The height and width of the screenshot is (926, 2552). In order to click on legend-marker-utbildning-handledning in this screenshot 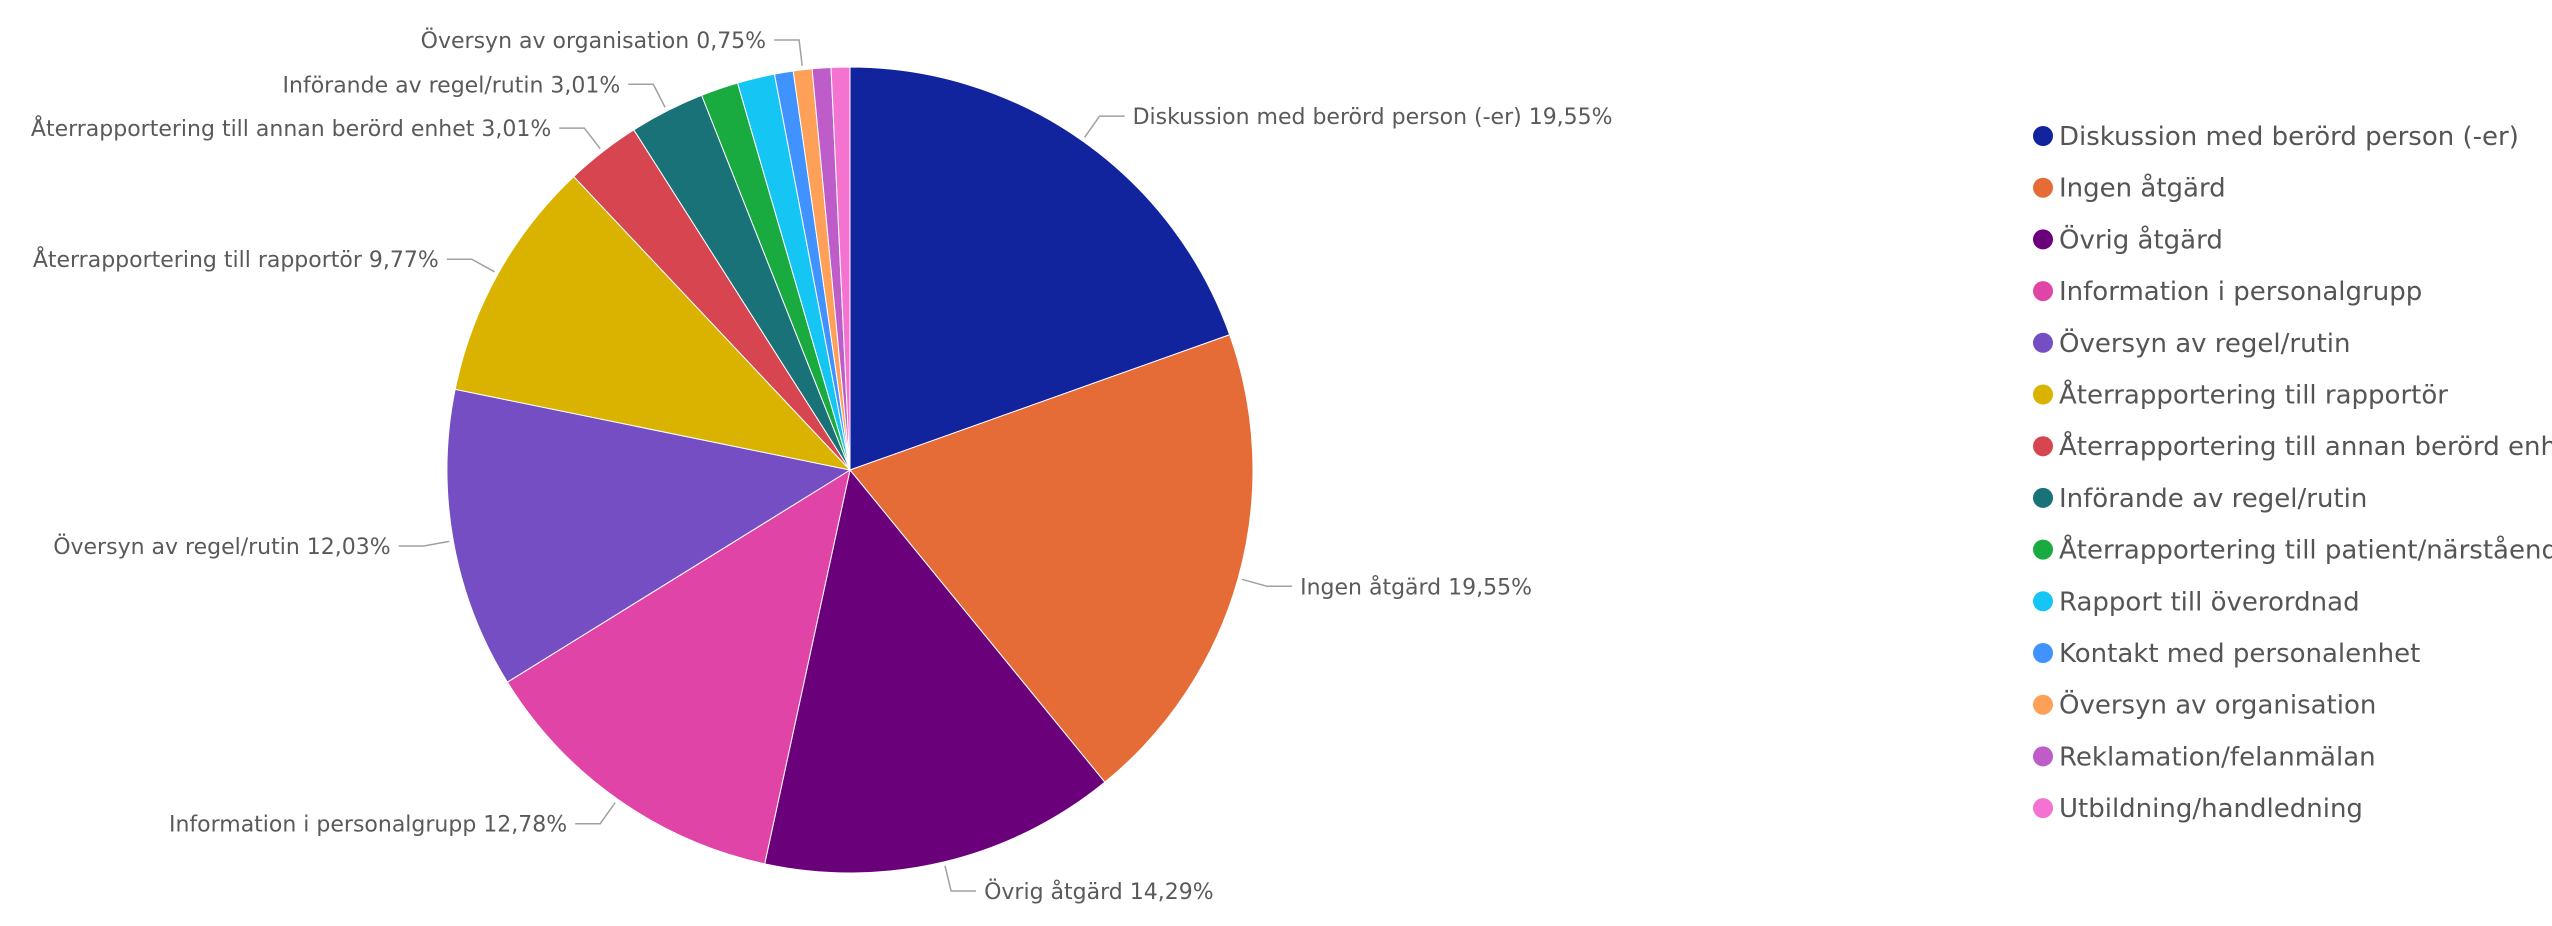, I will do `click(2043, 808)`.